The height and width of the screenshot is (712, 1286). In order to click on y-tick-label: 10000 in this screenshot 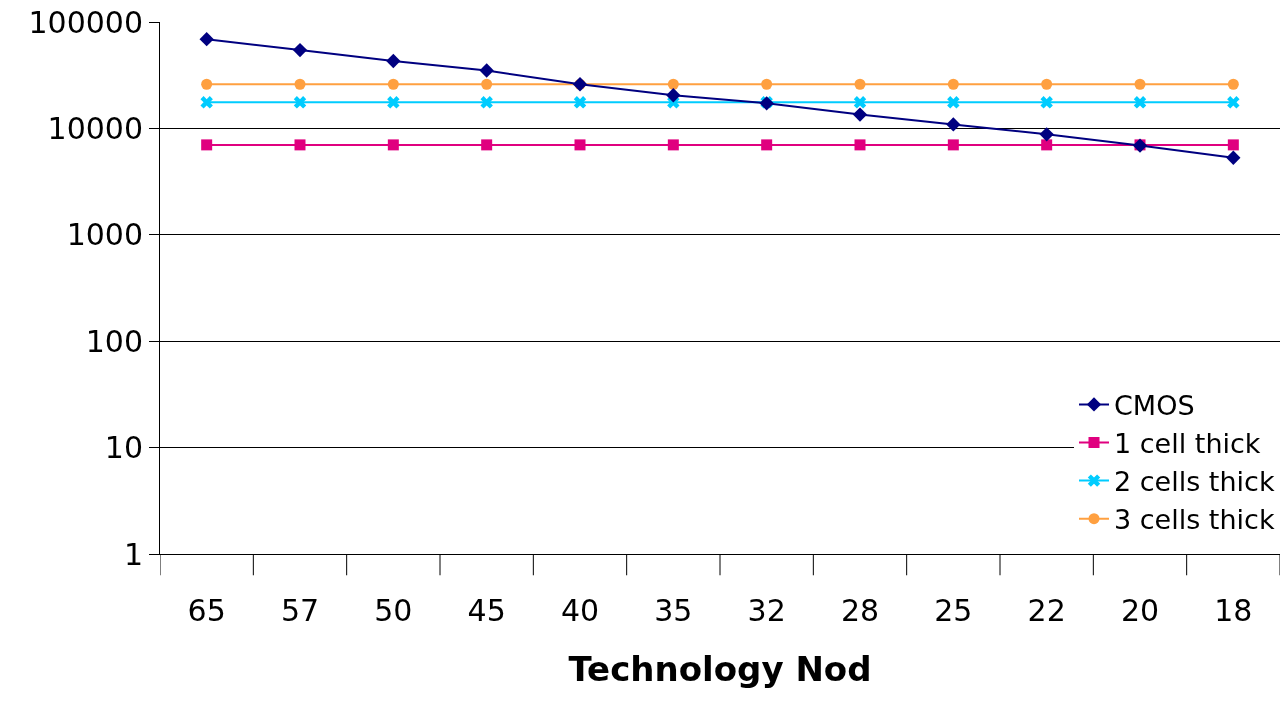, I will do `click(95, 128)`.